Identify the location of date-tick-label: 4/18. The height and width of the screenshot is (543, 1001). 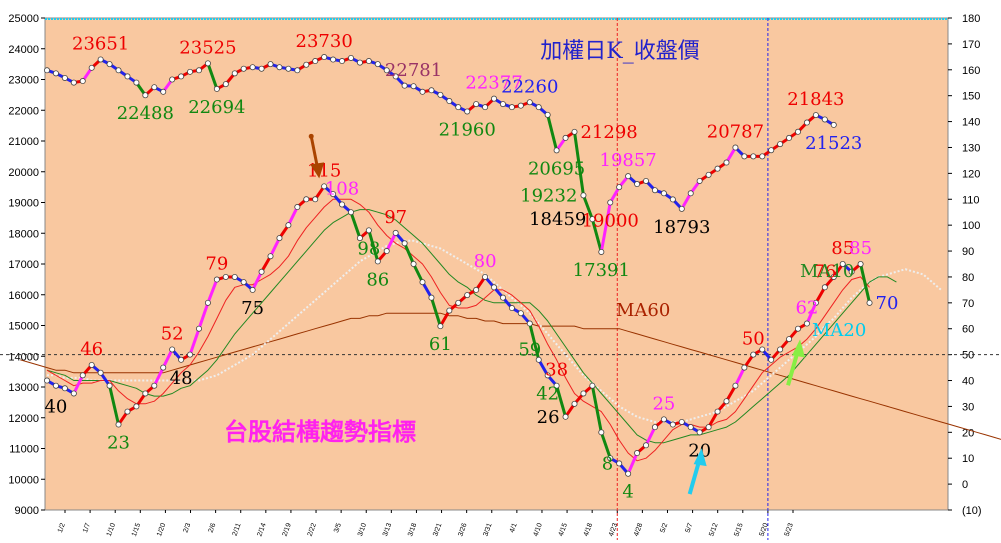
(588, 529).